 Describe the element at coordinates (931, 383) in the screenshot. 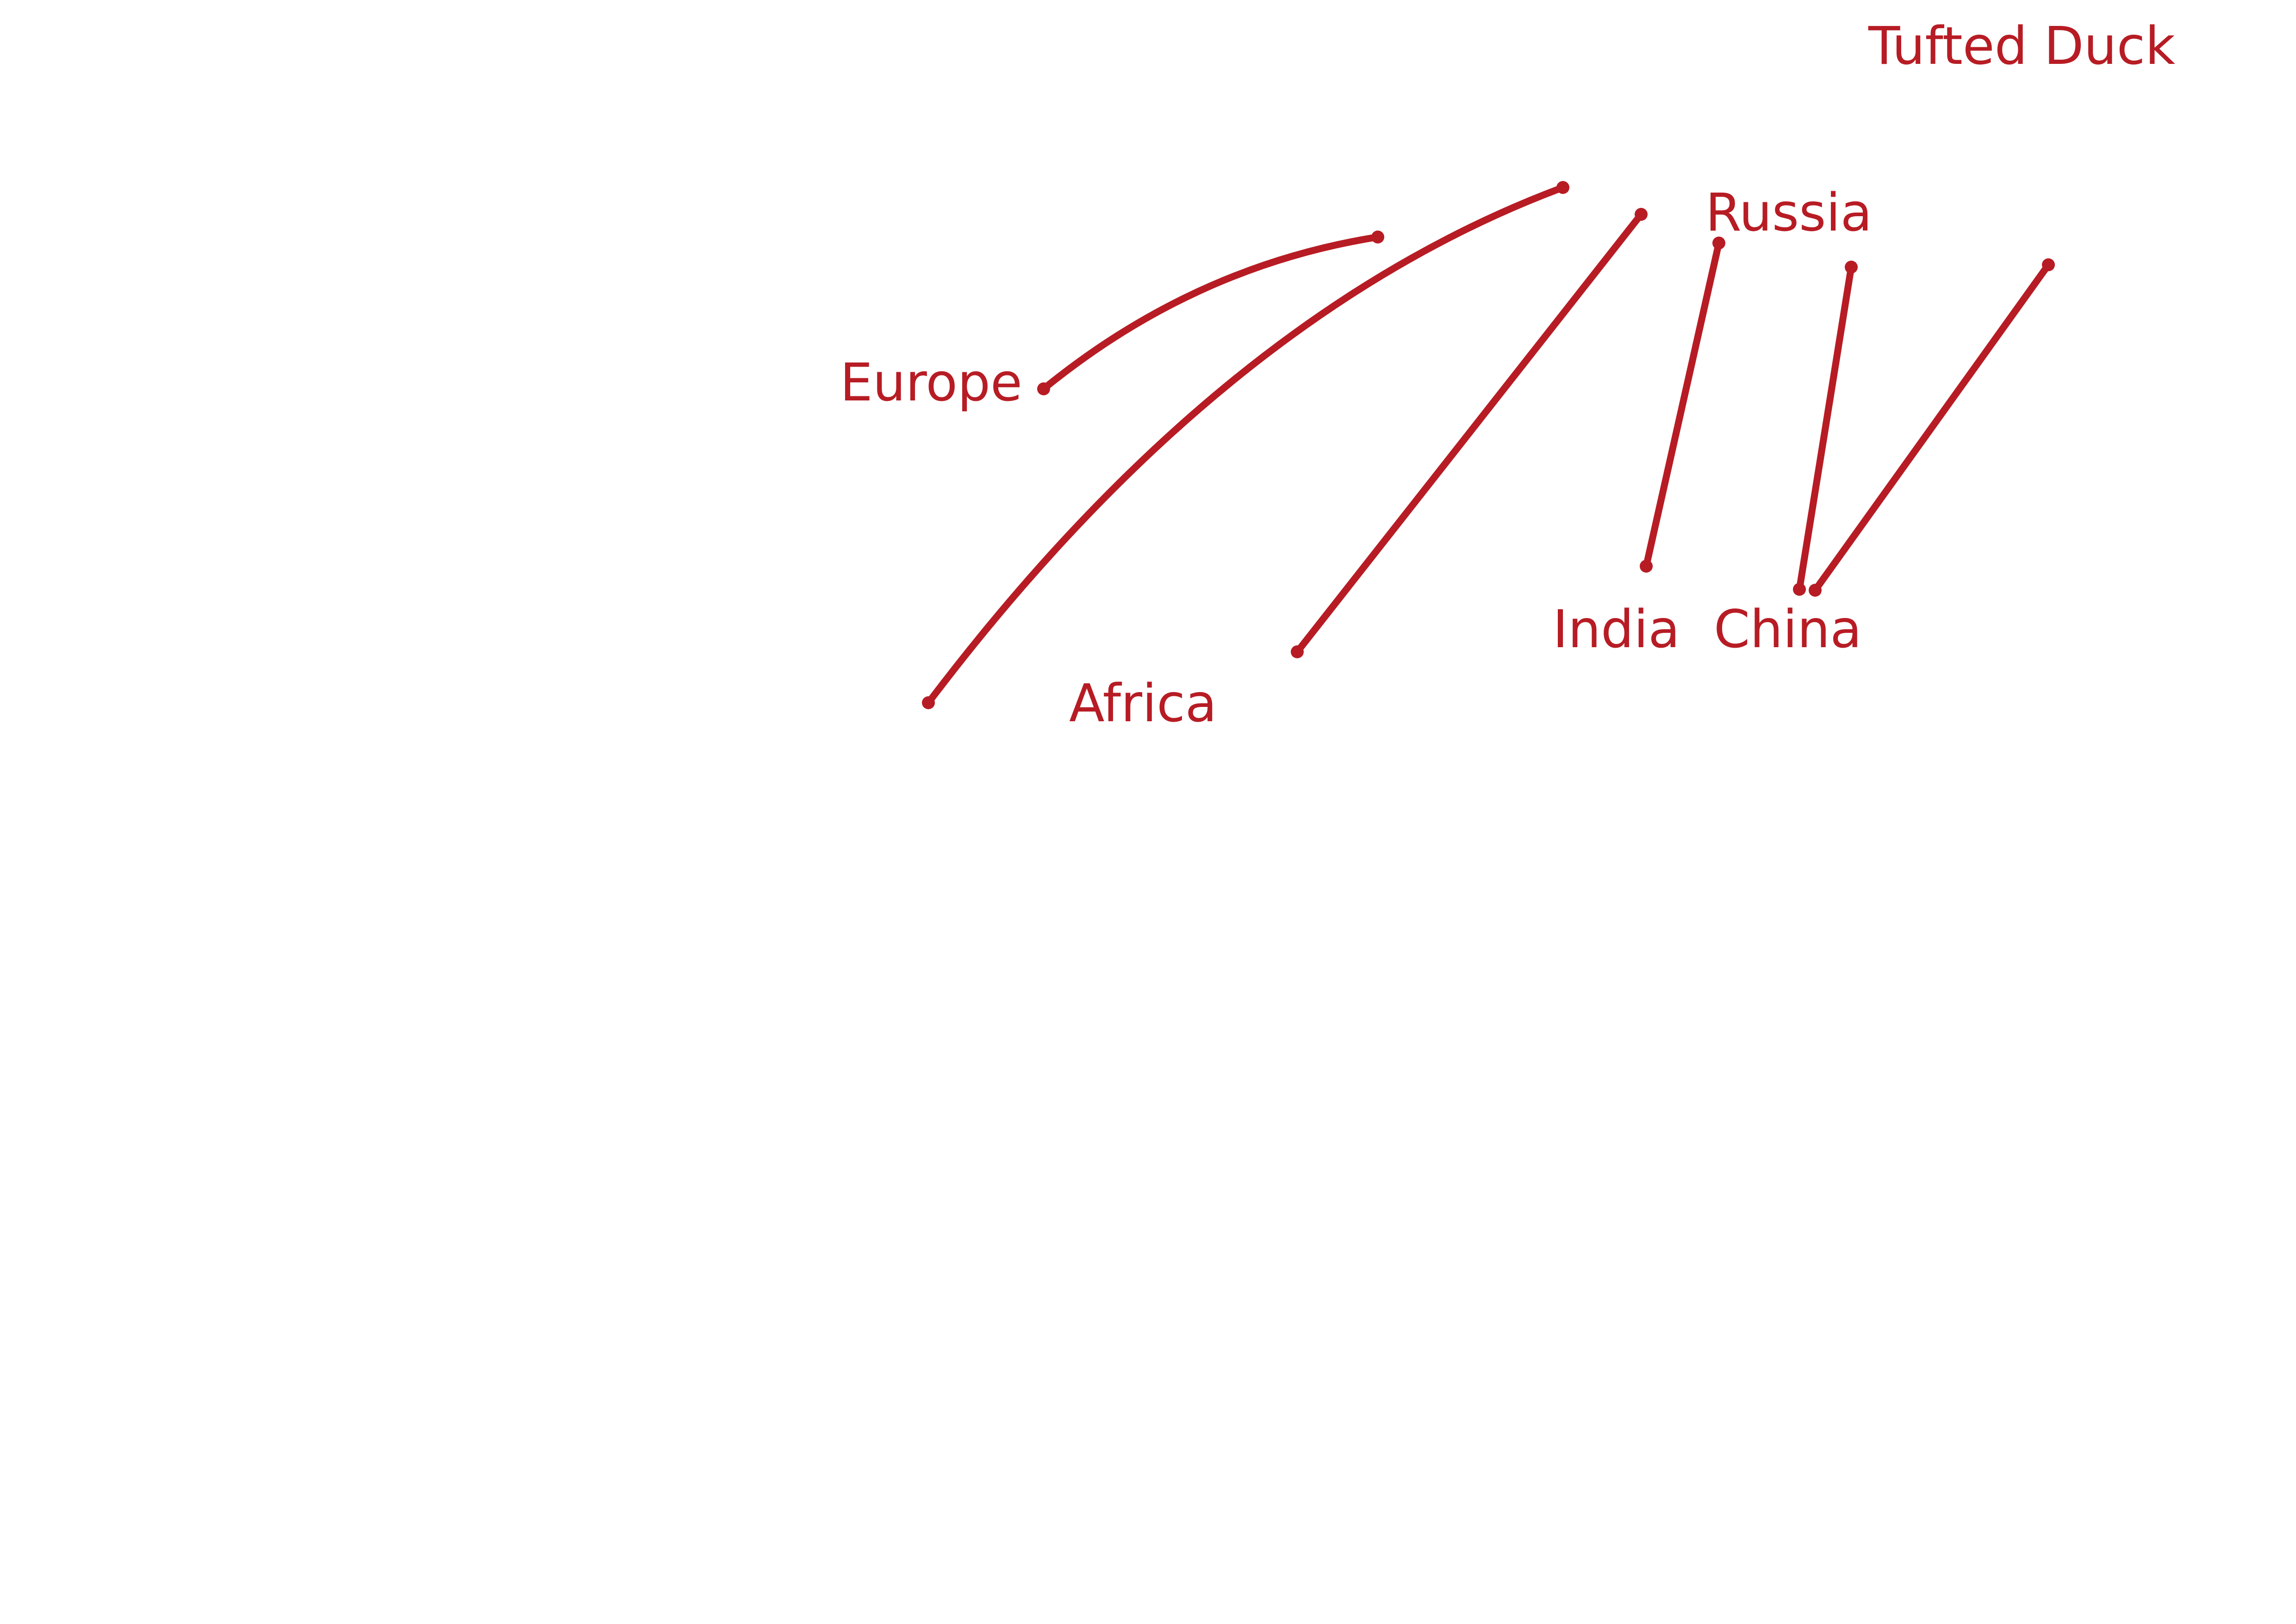

I see `label-europe: Europe` at that location.